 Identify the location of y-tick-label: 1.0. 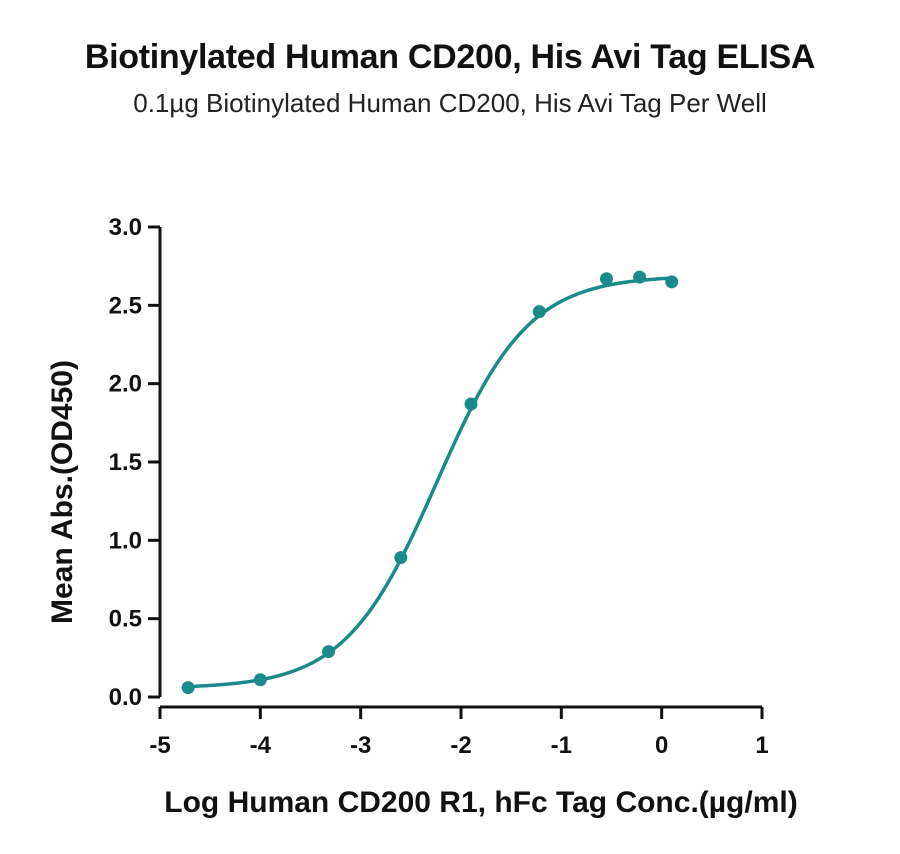
(125, 540).